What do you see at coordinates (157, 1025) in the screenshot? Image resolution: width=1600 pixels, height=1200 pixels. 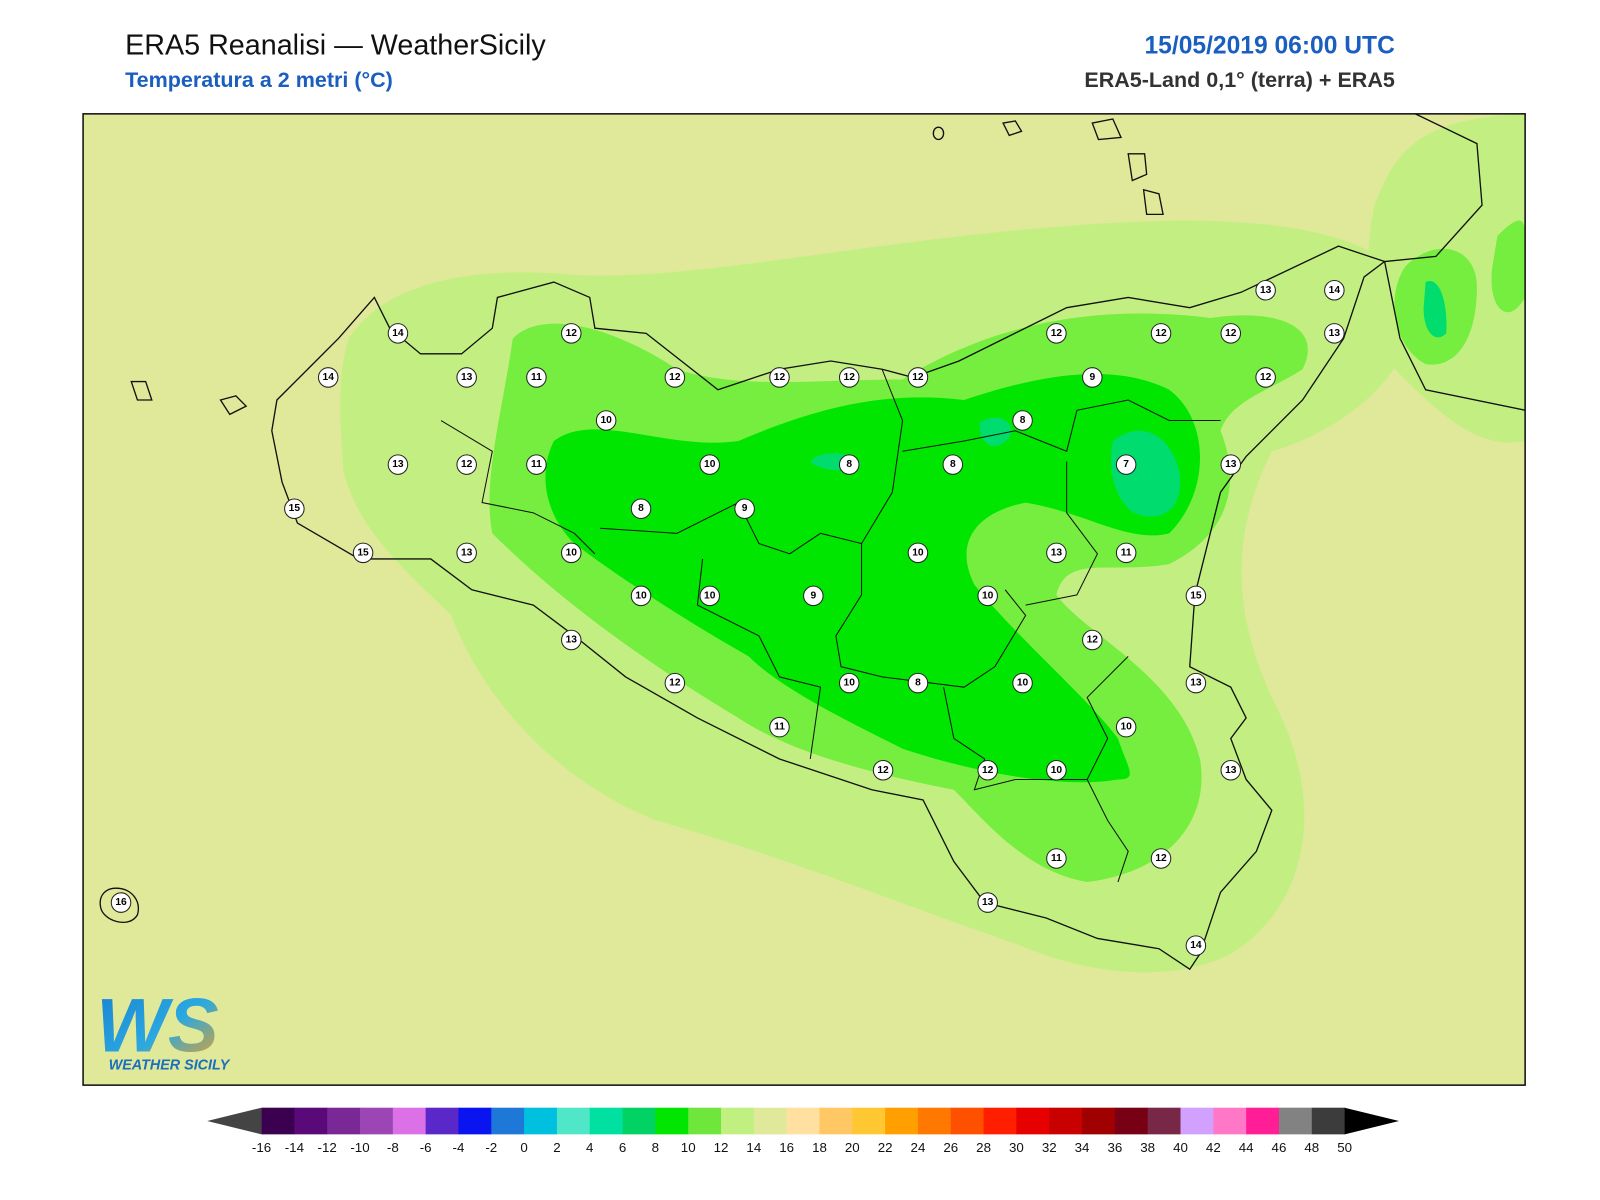 I see `logo-mark: WS` at bounding box center [157, 1025].